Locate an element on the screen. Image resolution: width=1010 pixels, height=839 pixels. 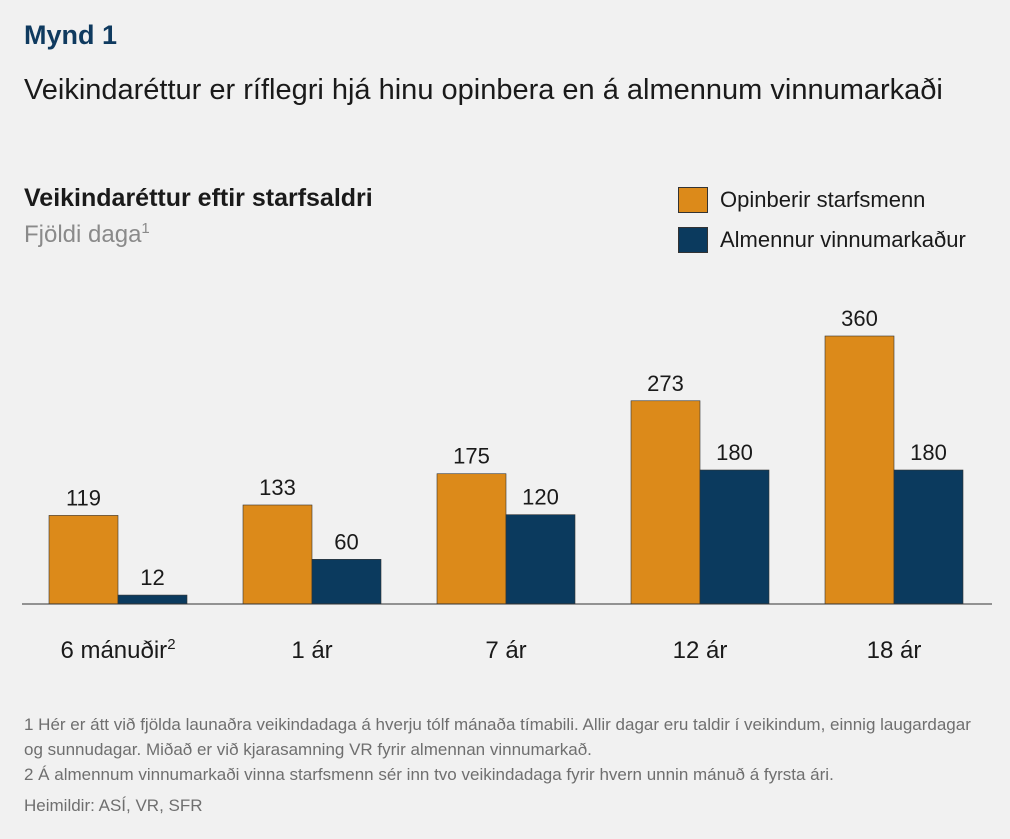
x-tick-label-2: 7 ár is located at coordinates (505, 650).